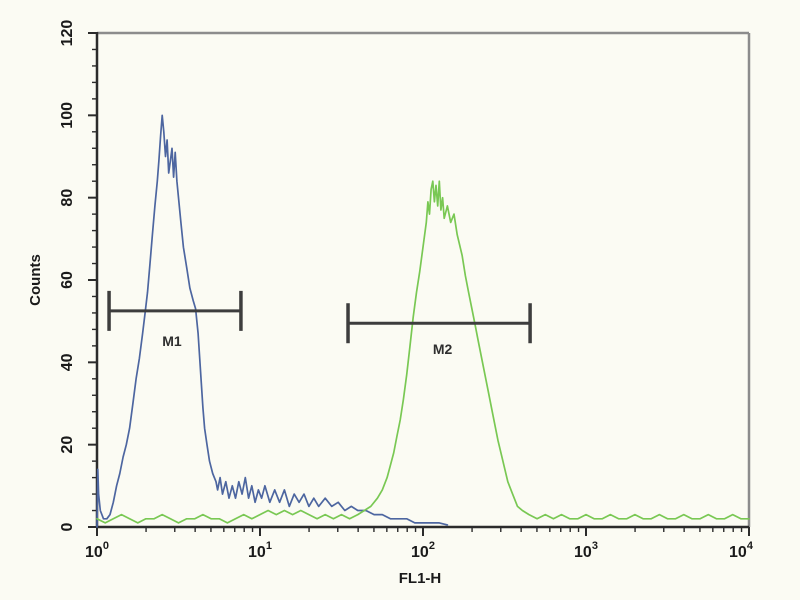 The height and width of the screenshot is (600, 800). Describe the element at coordinates (97, 550) in the screenshot. I see `x-tick-label: 10⁰` at that location.